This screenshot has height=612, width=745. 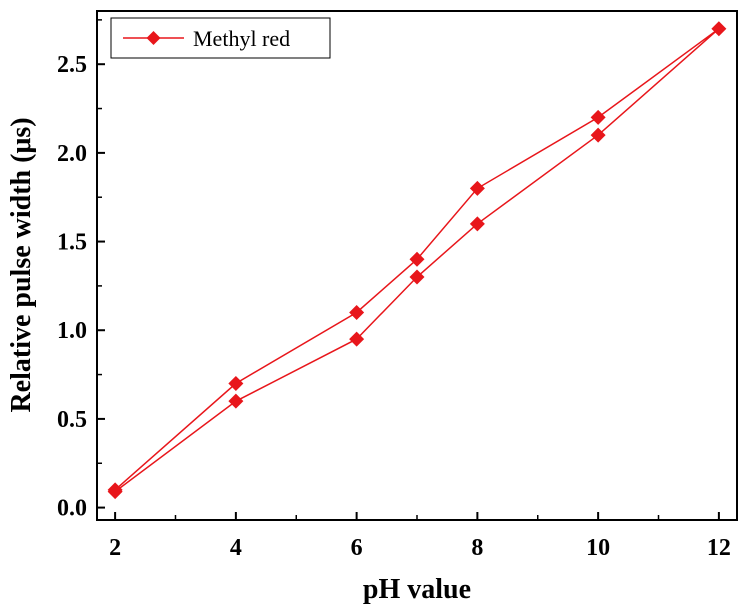 What do you see at coordinates (357, 548) in the screenshot?
I see `x-tick-label: 6` at bounding box center [357, 548].